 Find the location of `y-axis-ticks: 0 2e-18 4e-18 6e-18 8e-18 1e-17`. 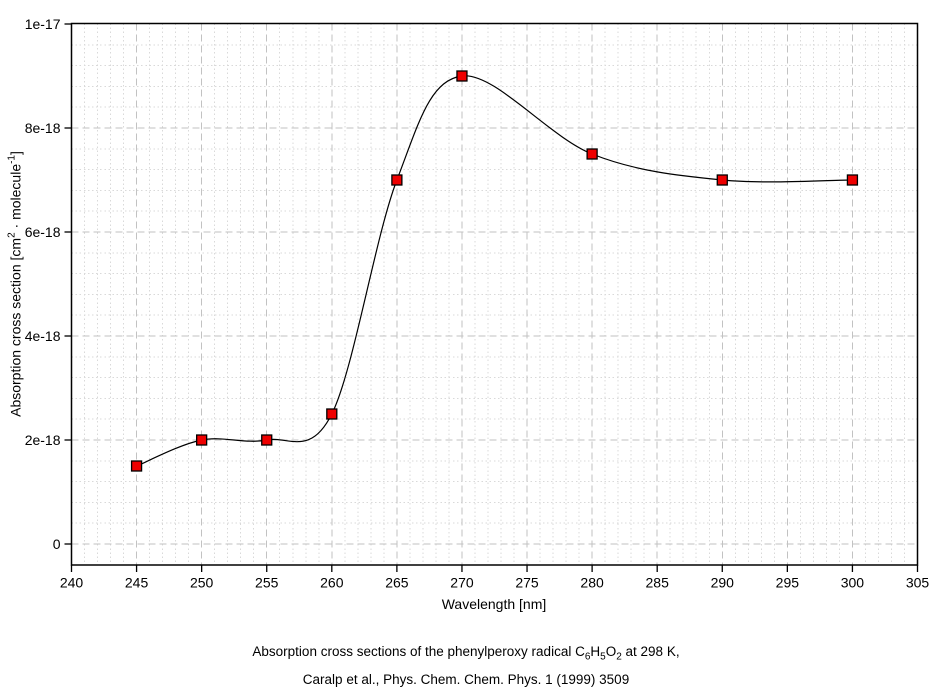

y-axis-ticks: 0 2e-18 4e-18 6e-18 8e-18 1e-17 is located at coordinates (48, 284).